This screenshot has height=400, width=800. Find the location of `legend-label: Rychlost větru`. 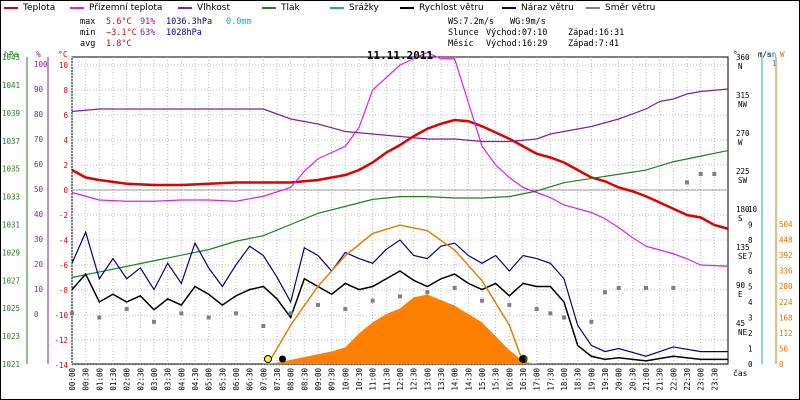

legend-label: Rychlost větru is located at coordinates (451, 8).